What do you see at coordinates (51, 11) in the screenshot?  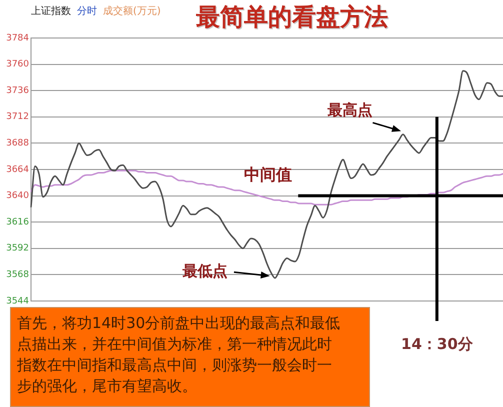 I see `text: 上证指数` at bounding box center [51, 11].